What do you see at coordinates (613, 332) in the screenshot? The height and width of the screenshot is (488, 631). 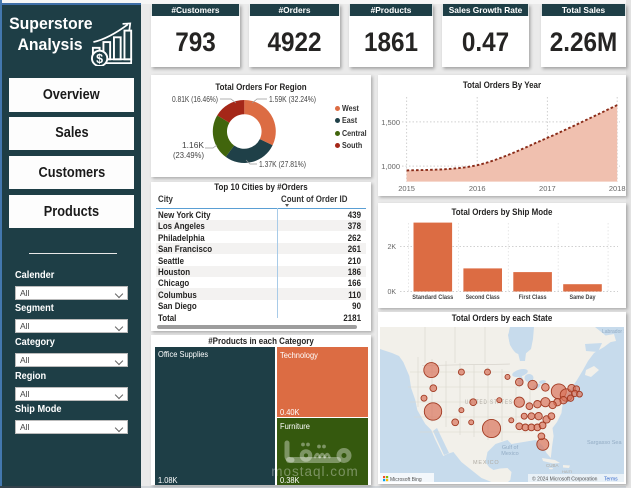 I see `svg-text: Labrador S` at bounding box center [613, 332].